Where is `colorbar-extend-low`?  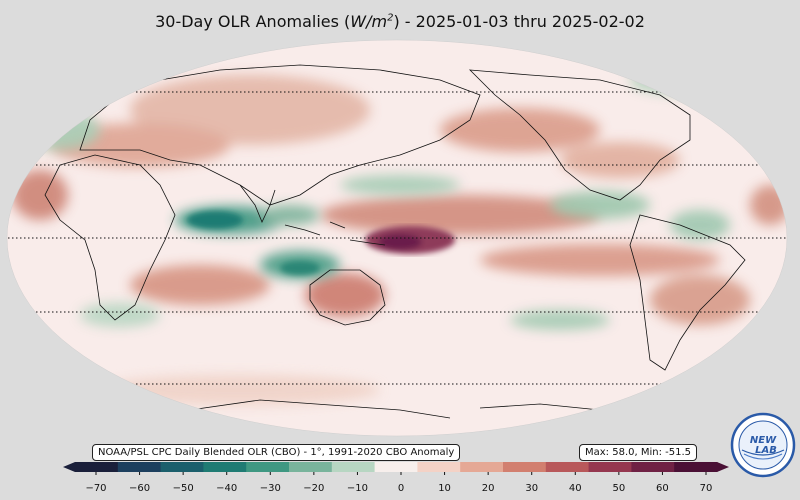
colorbar-extend-low is located at coordinates (69, 467).